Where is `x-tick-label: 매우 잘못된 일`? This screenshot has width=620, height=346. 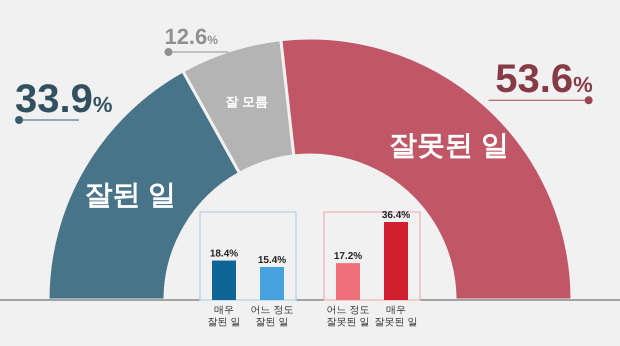
x-tick-label: 매우 잘못된 일 is located at coordinates (396, 316).